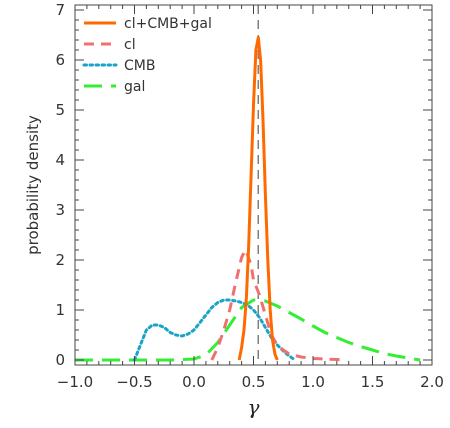 The image size is (450, 428). Describe the element at coordinates (254, 407) in the screenshot. I see `x-axis-title: γ` at that location.